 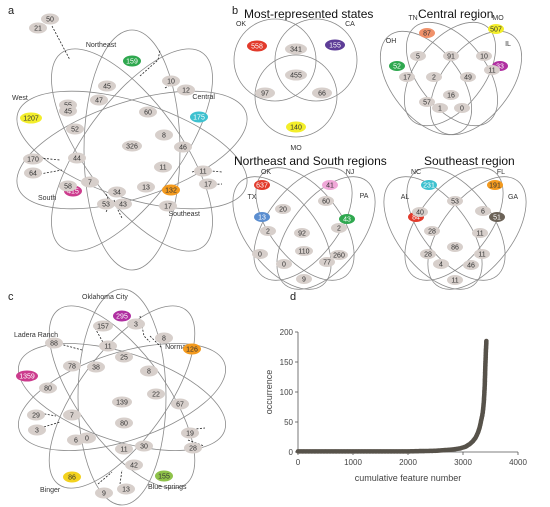 I want to click on panel-a-overlap-7-marker, so click(x=148, y=112).